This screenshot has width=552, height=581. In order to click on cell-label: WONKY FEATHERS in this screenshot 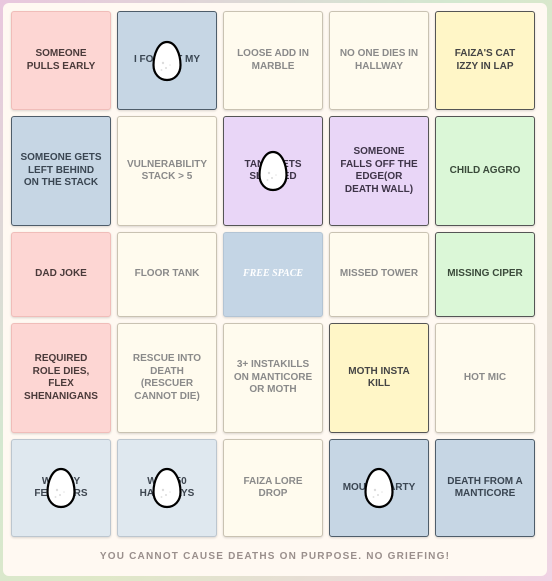, I will do `click(61, 487)`.